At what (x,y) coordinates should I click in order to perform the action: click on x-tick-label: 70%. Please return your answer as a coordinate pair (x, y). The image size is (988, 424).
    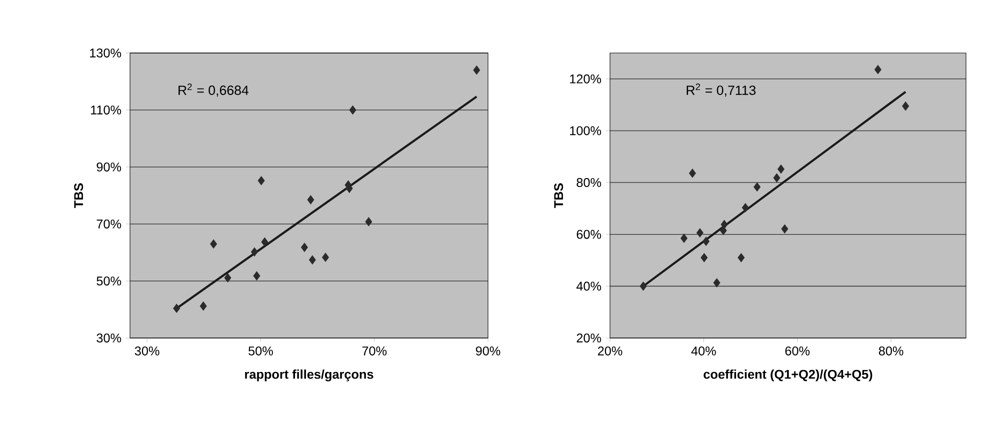
    Looking at the image, I should click on (374, 351).